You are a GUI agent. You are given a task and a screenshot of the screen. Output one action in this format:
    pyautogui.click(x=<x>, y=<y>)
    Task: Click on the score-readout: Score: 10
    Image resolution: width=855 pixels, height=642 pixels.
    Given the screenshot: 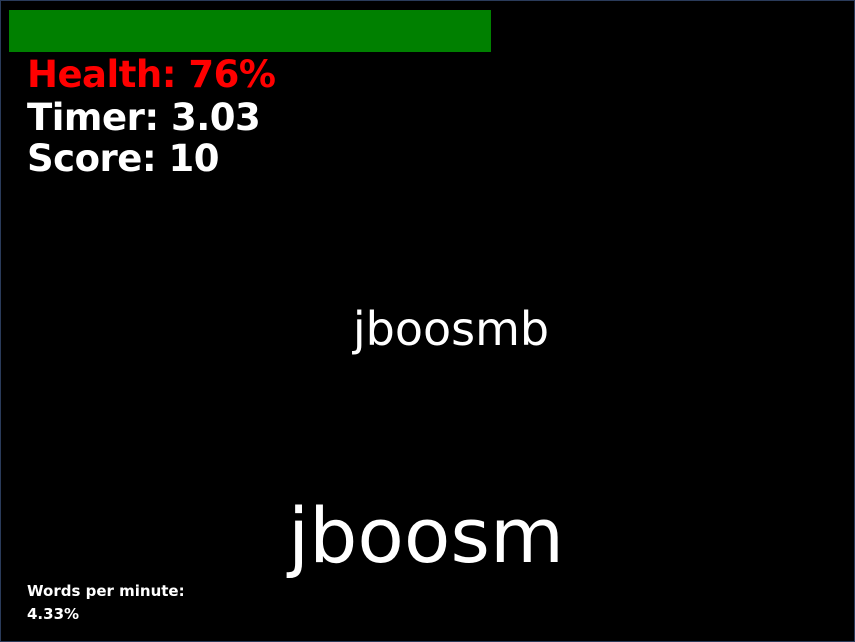 What is the action you would take?
    pyautogui.click(x=123, y=158)
    